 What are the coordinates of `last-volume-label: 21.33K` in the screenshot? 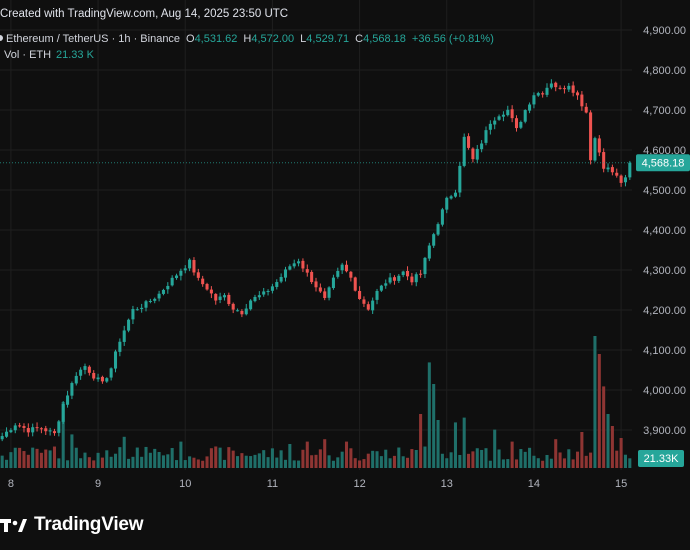 It's located at (662, 459).